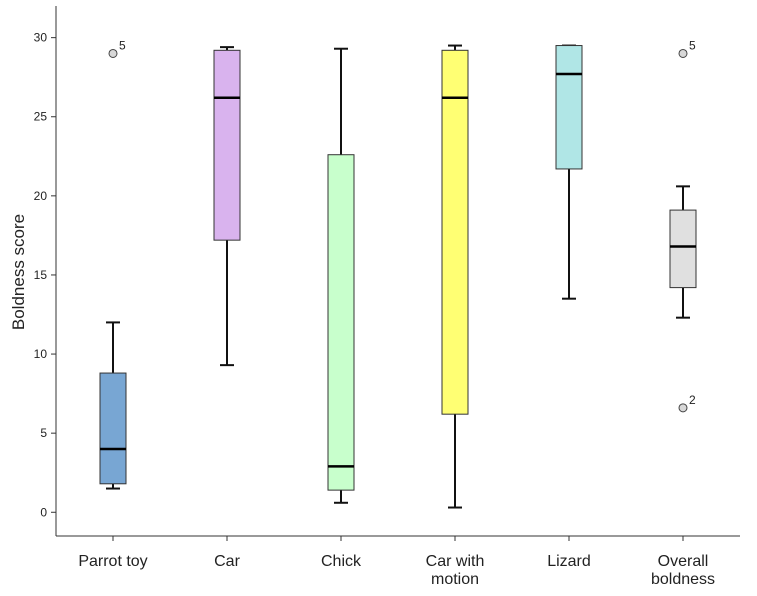 This screenshot has width=757, height=596. I want to click on y-tick-label: 5, so click(43, 433).